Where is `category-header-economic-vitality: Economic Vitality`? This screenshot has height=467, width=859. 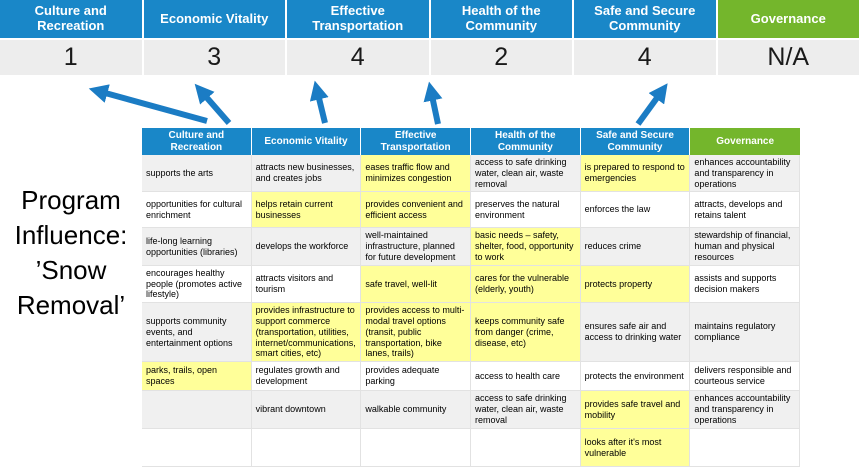
category-header-economic-vitality: Economic Vitality is located at coordinates (215, 19).